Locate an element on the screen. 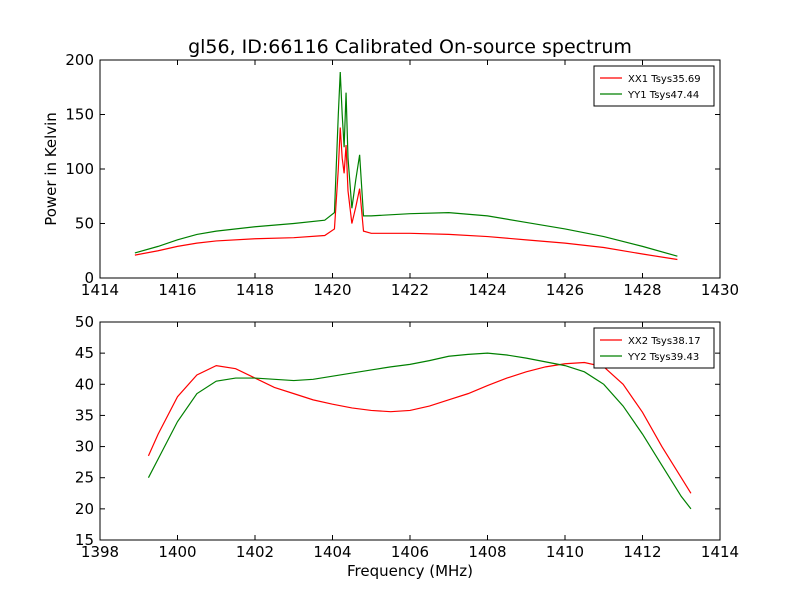  y-tick-label: 100 is located at coordinates (79, 169).